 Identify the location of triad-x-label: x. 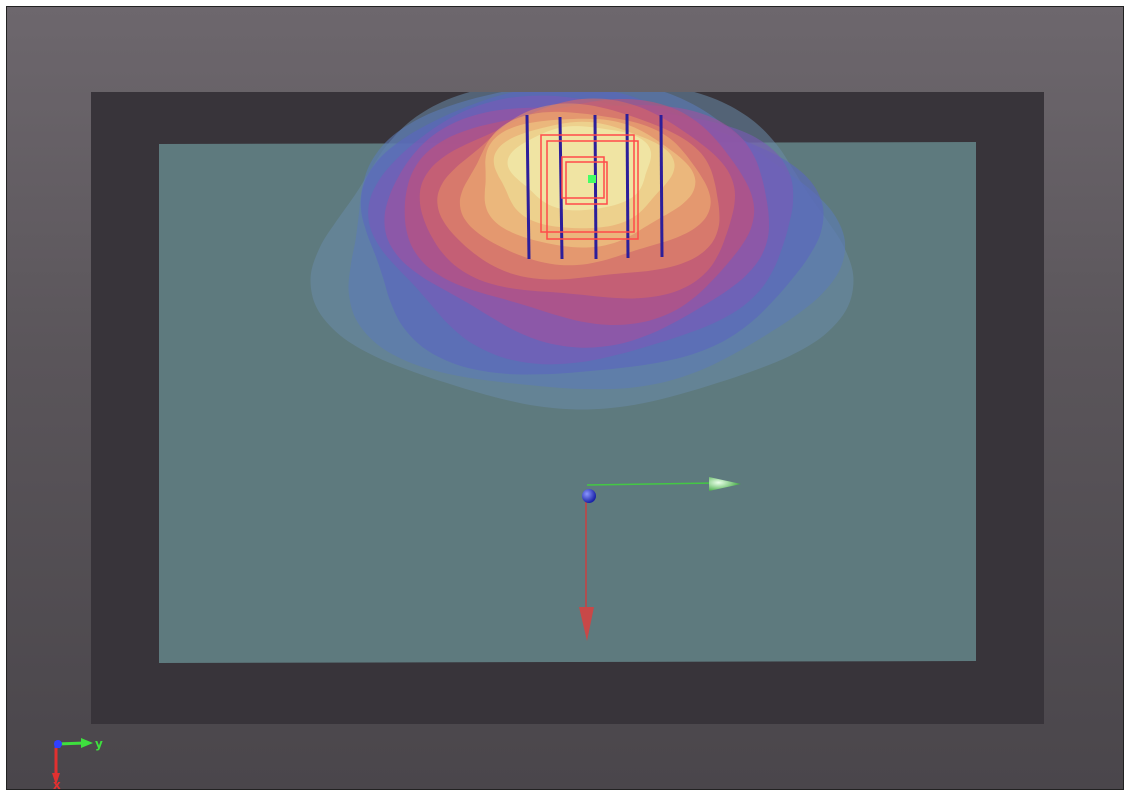
(57, 784).